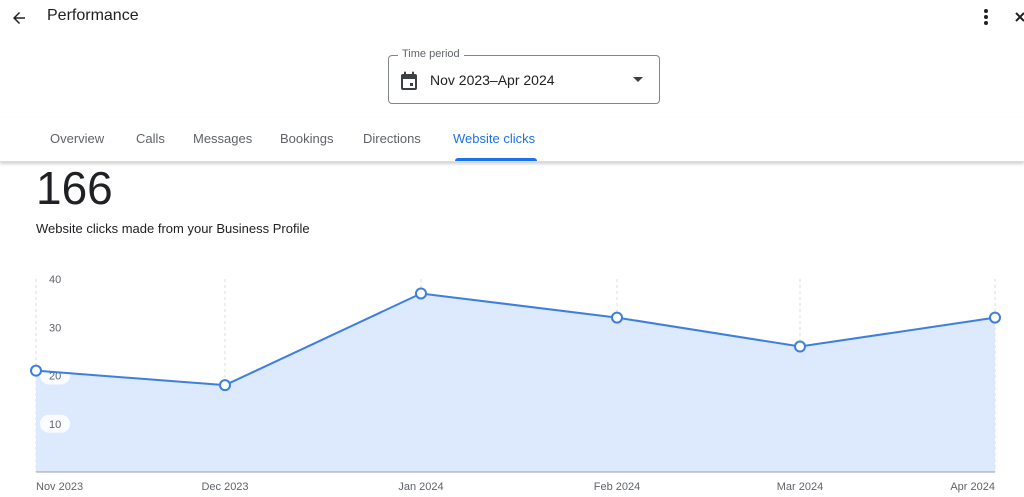 The image size is (1024, 497). I want to click on y-tick-label-20: 20, so click(55, 377).